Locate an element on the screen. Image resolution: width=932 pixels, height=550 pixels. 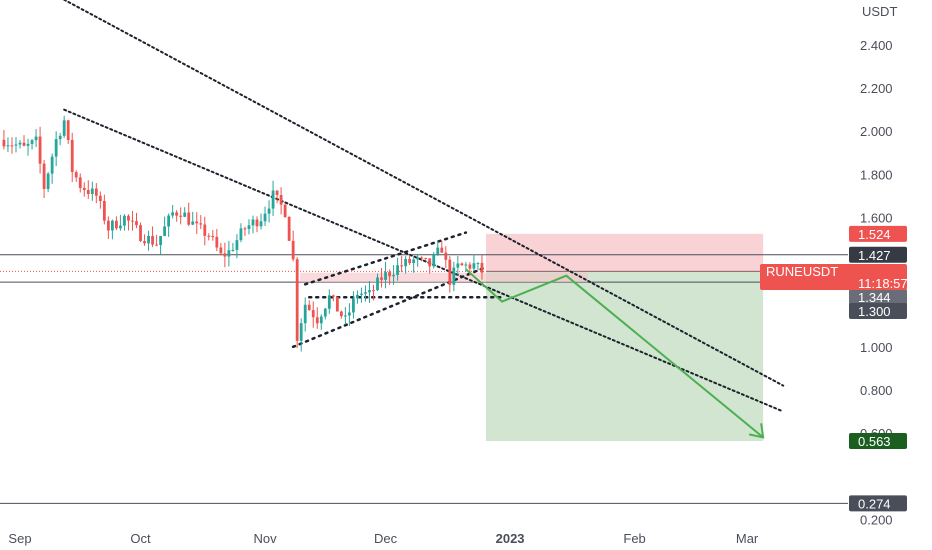
price-badge-0: 1.524 is located at coordinates (878, 233).